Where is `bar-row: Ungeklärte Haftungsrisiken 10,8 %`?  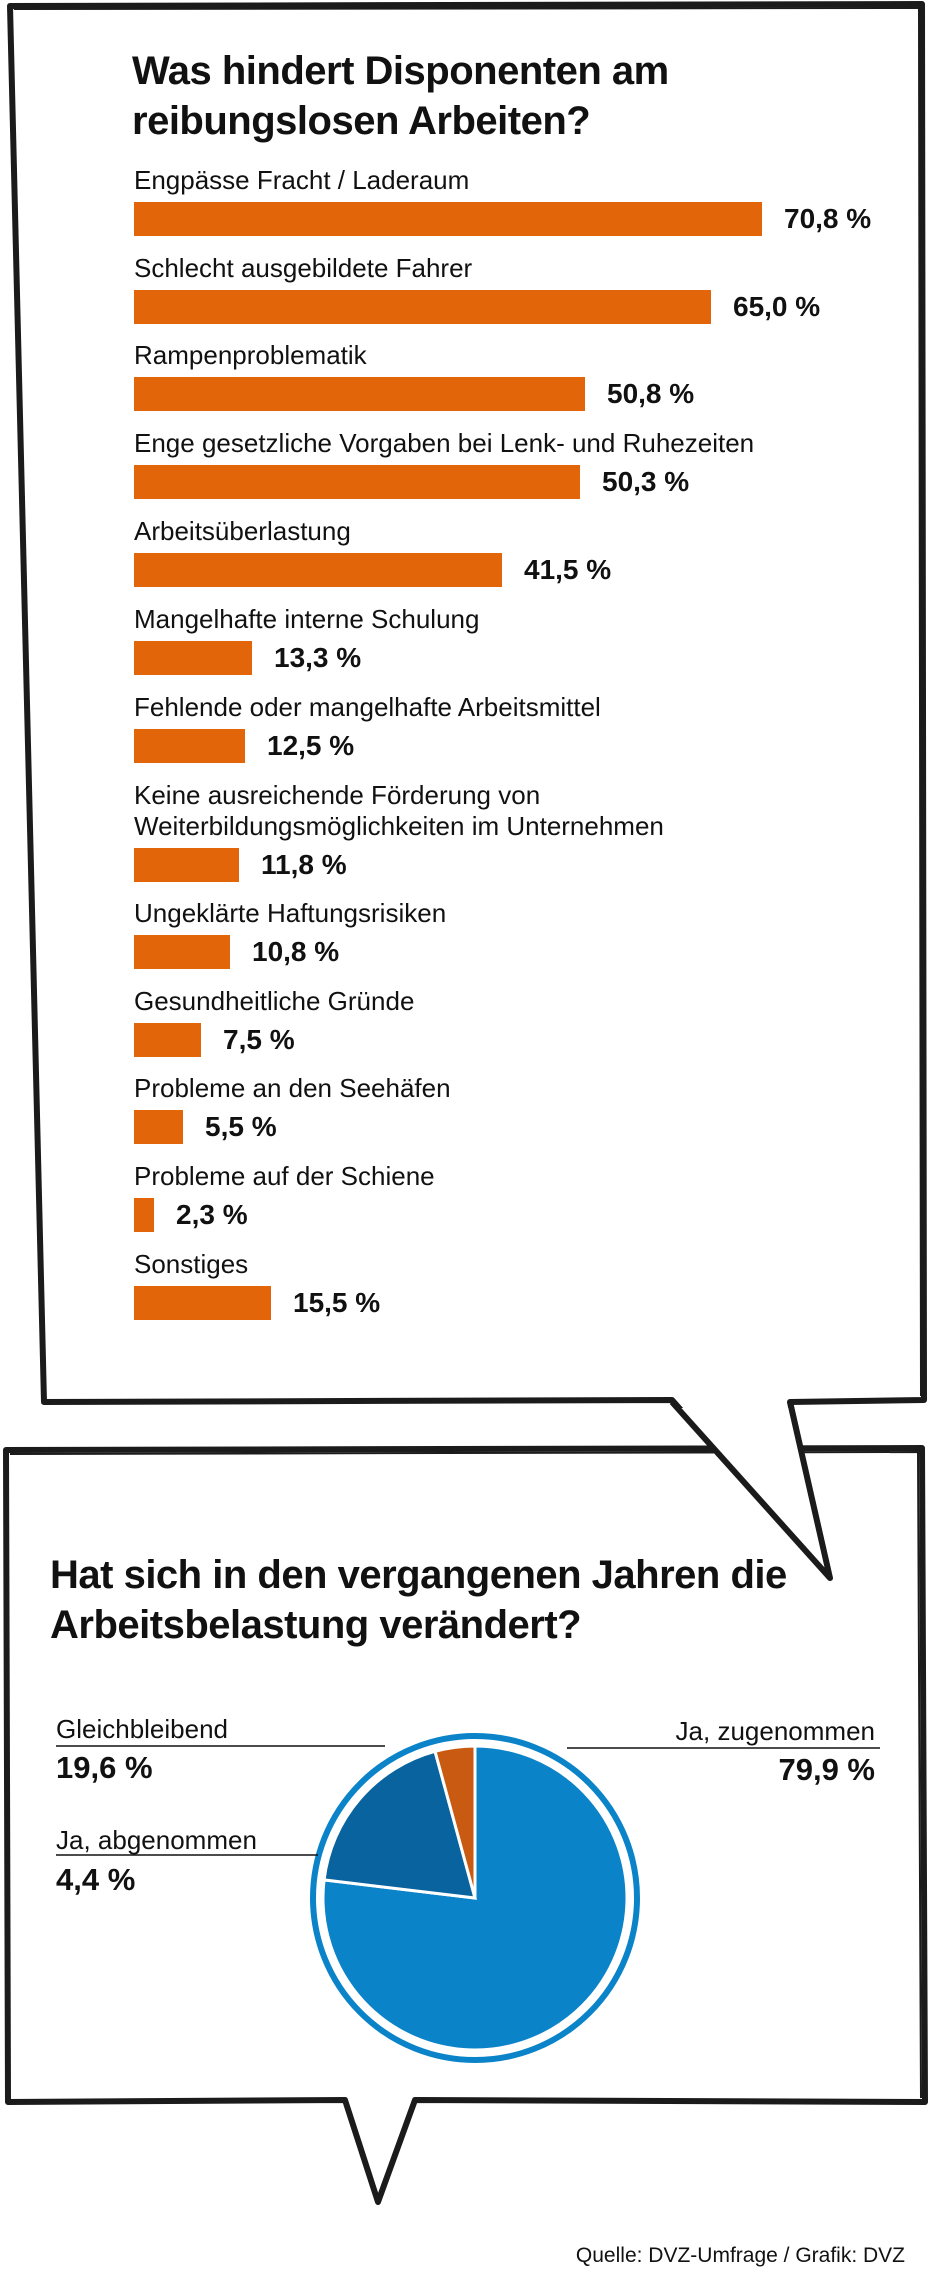 bar-row: Ungeklärte Haftungsrisiken 10,8 % is located at coordinates (290, 933).